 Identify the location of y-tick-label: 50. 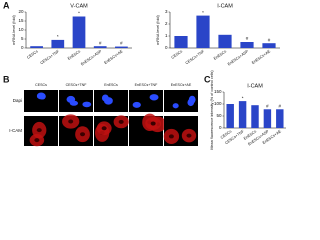
(219, 115).